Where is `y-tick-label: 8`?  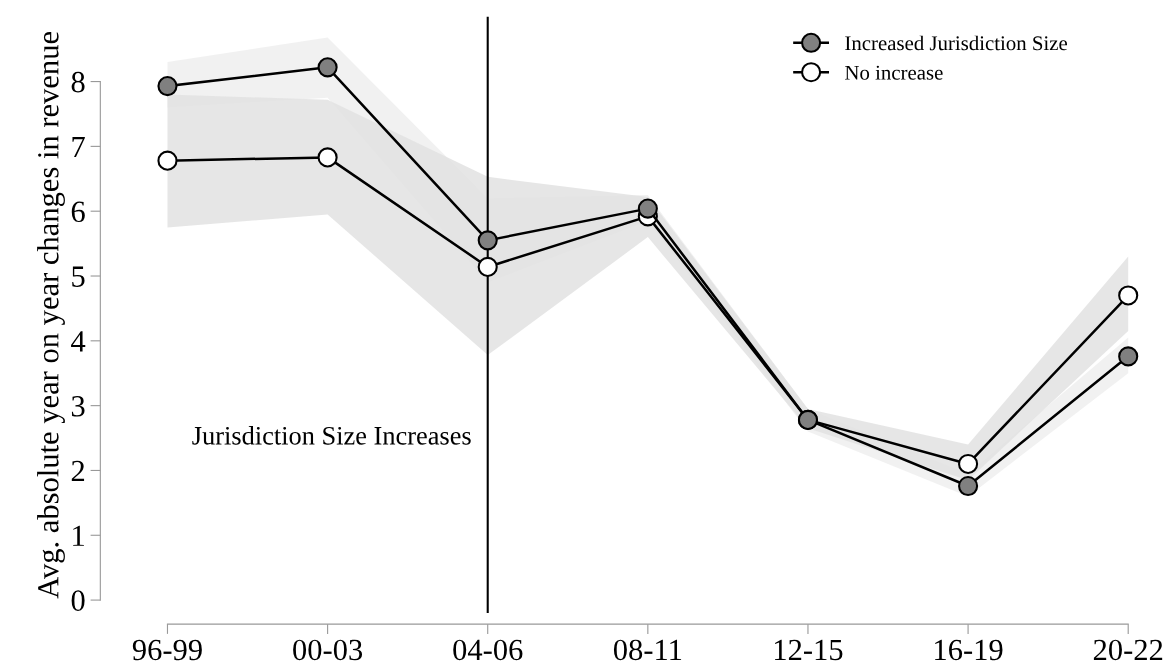 y-tick-label: 8 is located at coordinates (78, 82).